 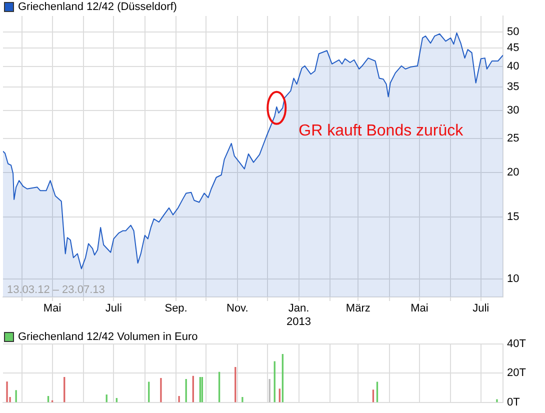 What do you see at coordinates (97, 7) in the screenshot?
I see `legend-label: Griechenland 12/42 (Düsseldorf)` at bounding box center [97, 7].